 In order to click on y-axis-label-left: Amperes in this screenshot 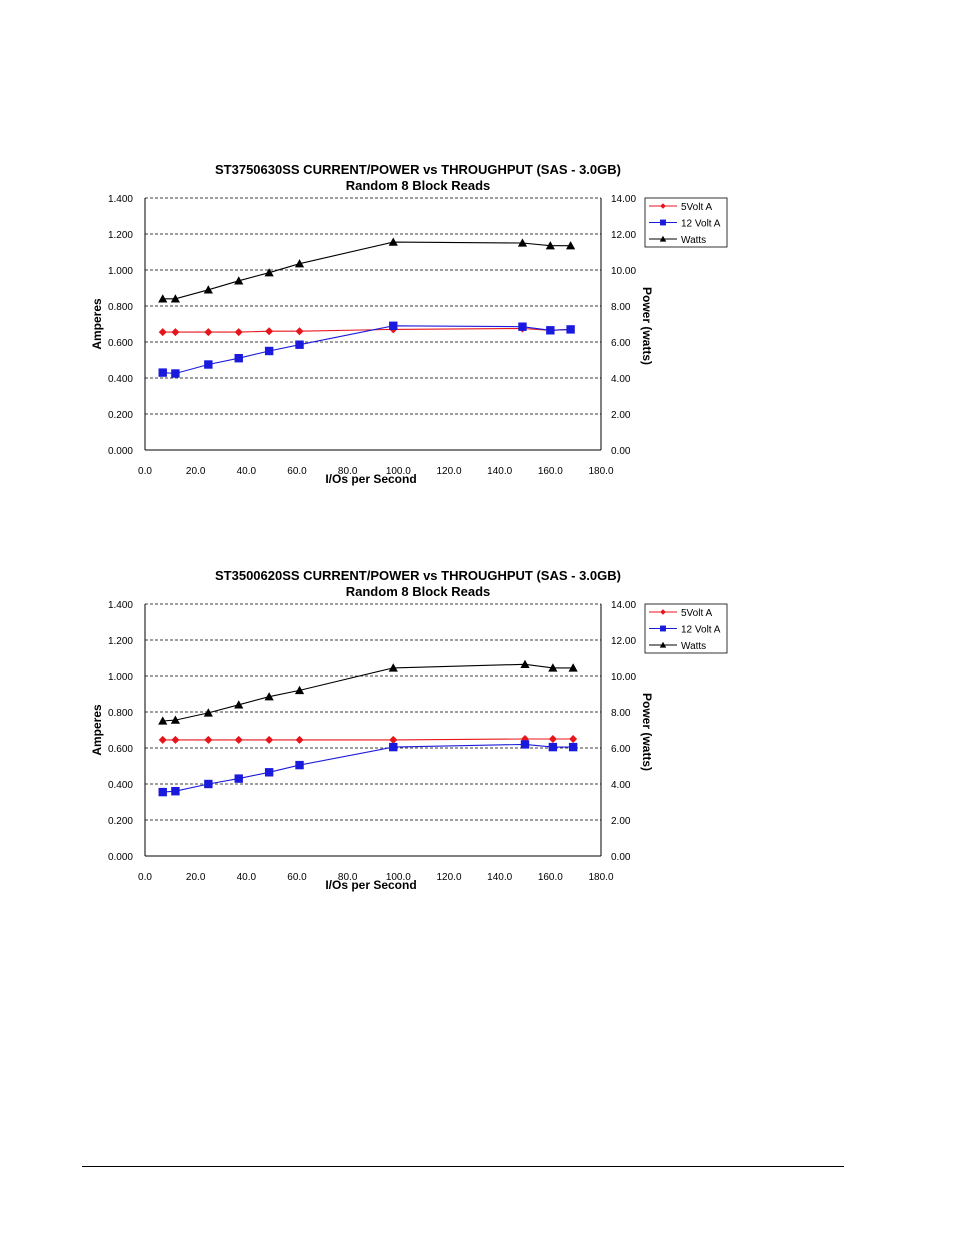, I will do `click(97, 324)`.